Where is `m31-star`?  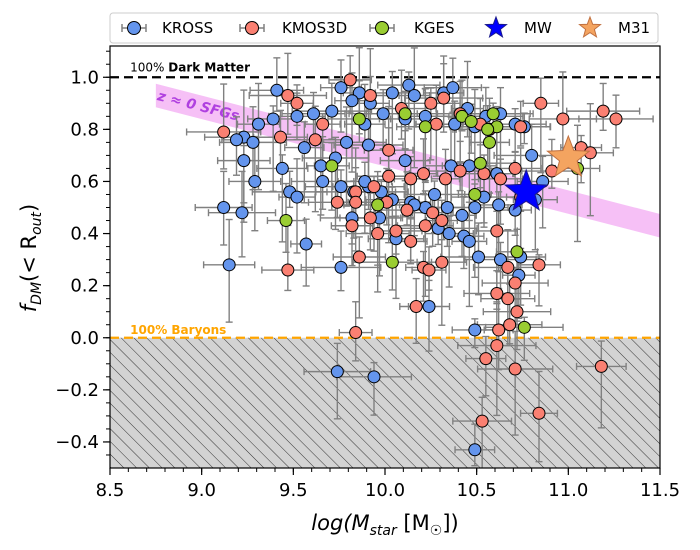 m31-star is located at coordinates (568, 155).